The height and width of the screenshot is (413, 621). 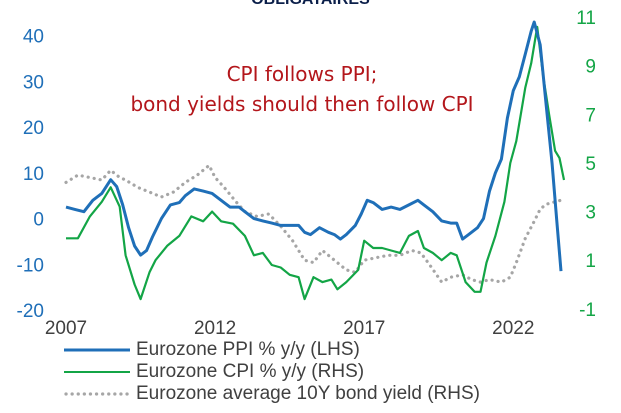 I want to click on annotation-text: bond yields should then follow CPI, so click(x=301, y=104).